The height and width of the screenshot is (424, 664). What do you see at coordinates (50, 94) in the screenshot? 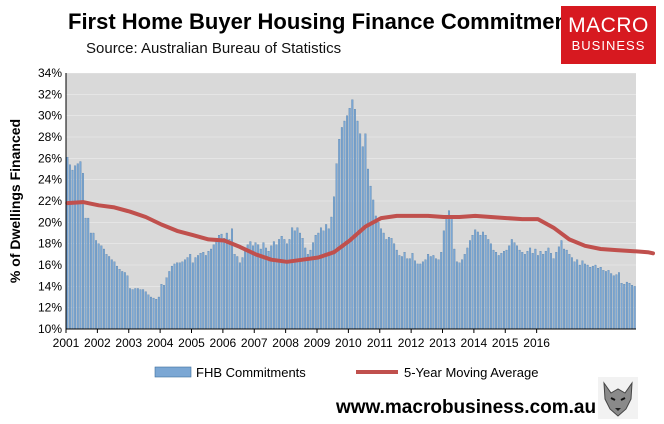
I see `y-tick-label: 32%` at bounding box center [50, 94].